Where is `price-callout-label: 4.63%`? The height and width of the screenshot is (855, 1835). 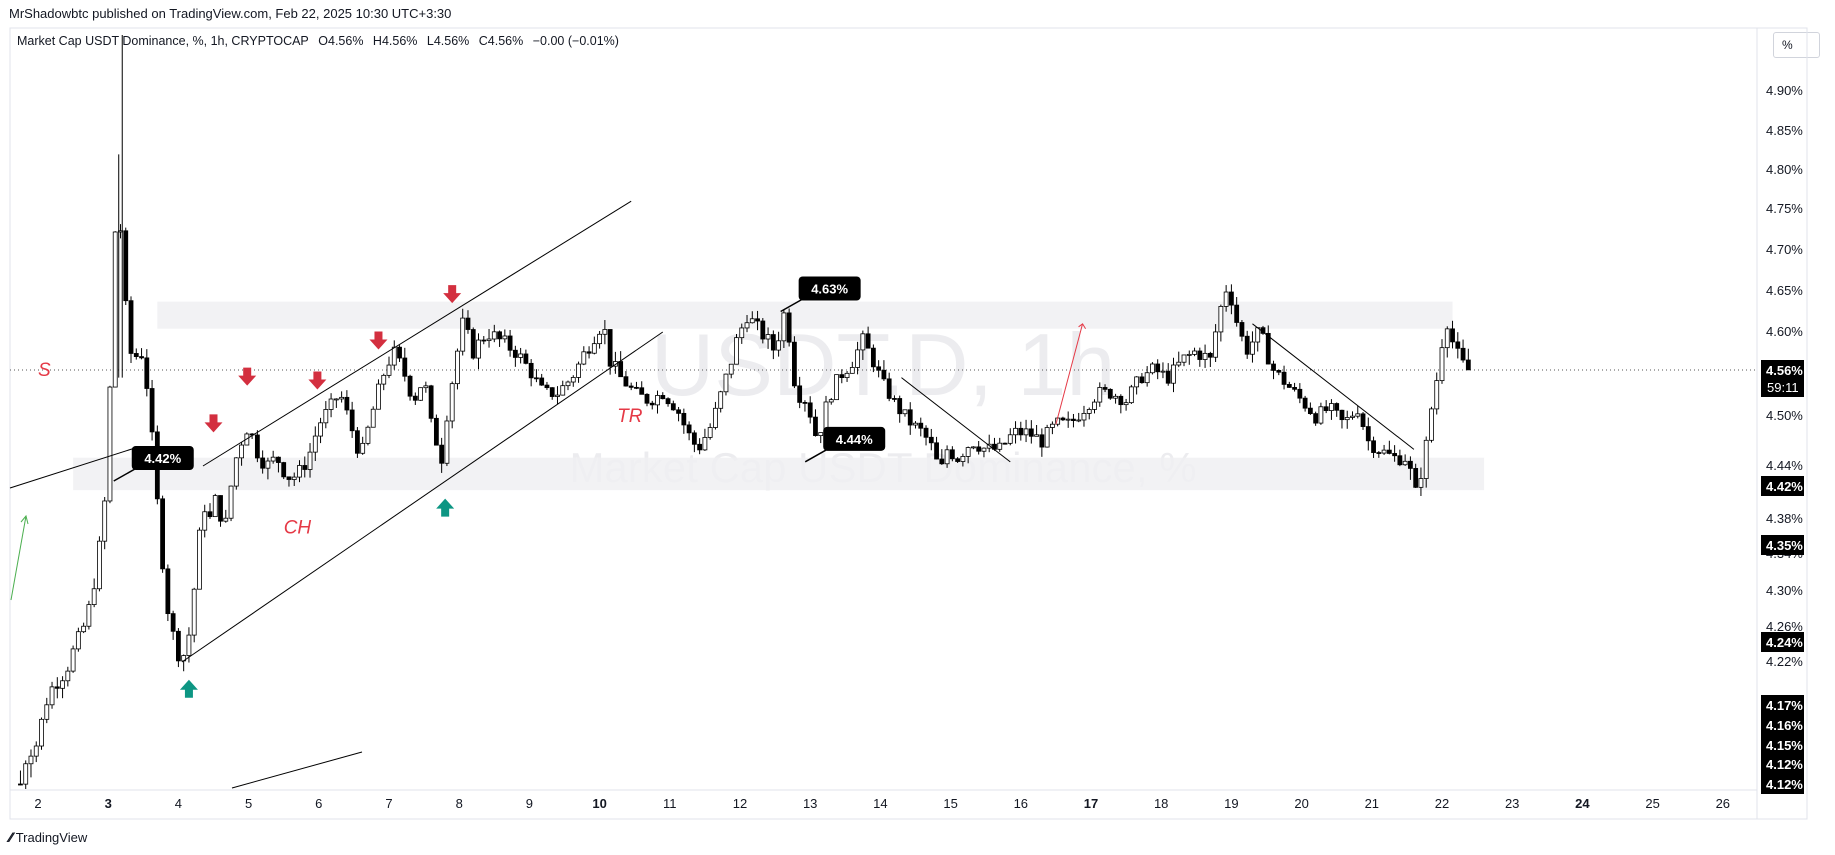
price-callout-label: 4.63% is located at coordinates (829, 289).